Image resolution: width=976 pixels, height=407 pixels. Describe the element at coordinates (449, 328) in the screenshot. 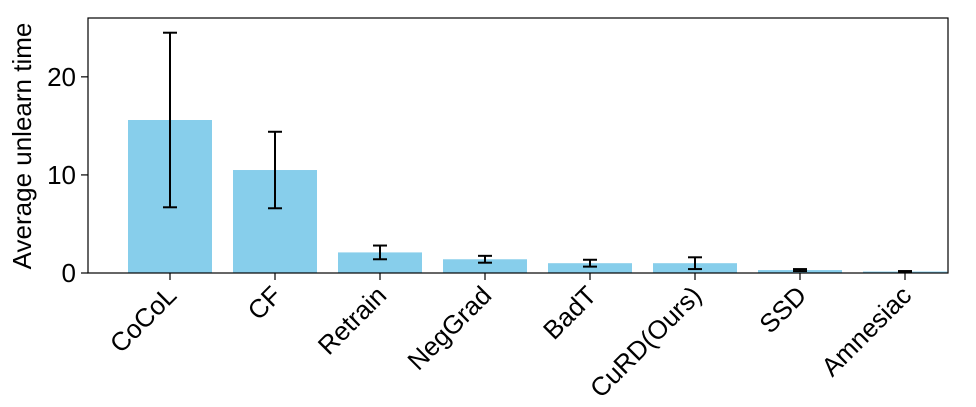

I see `x-tick-label: NegGrad` at that location.